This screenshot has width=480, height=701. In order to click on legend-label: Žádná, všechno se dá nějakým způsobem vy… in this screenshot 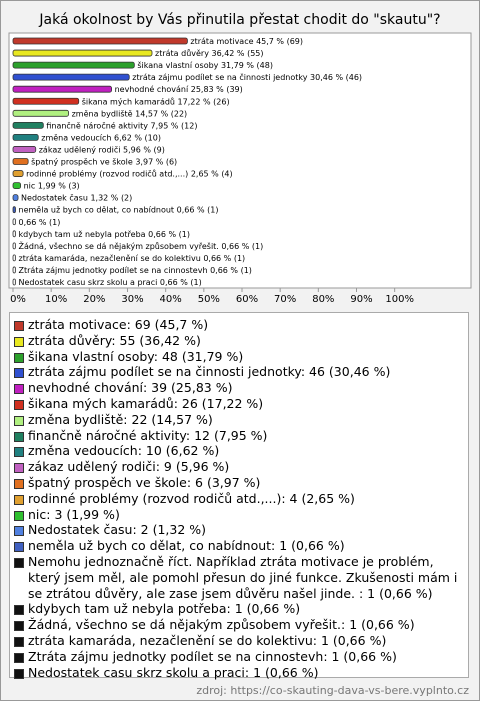, I will do `click(221, 625)`.